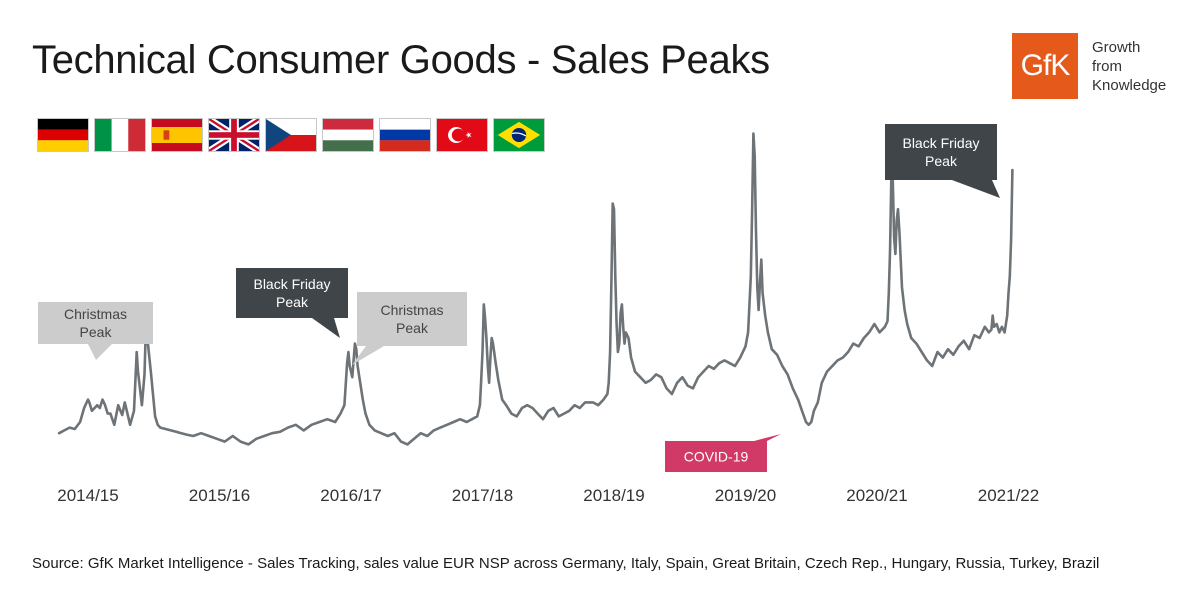 The image size is (1200, 598). Describe the element at coordinates (613, 495) in the screenshot. I see `x-tick-label: 2018/19` at that location.